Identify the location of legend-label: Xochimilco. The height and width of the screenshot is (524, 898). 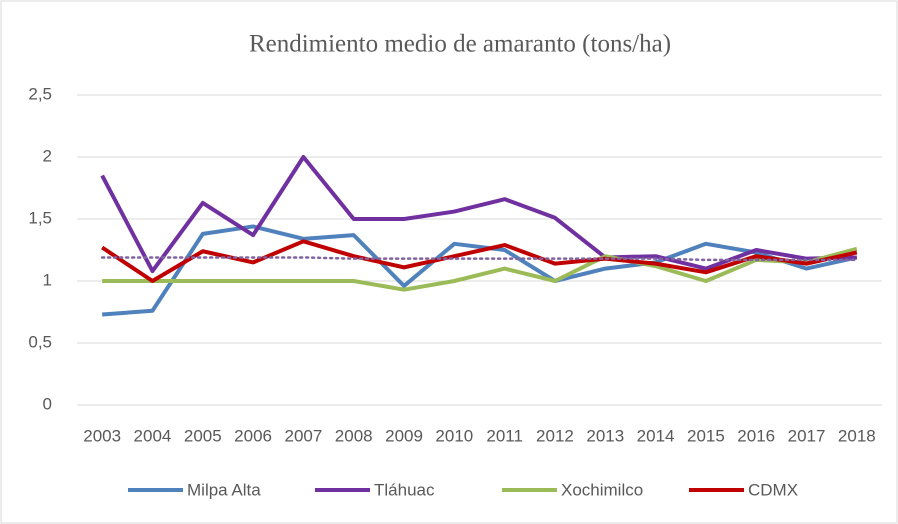
(602, 489).